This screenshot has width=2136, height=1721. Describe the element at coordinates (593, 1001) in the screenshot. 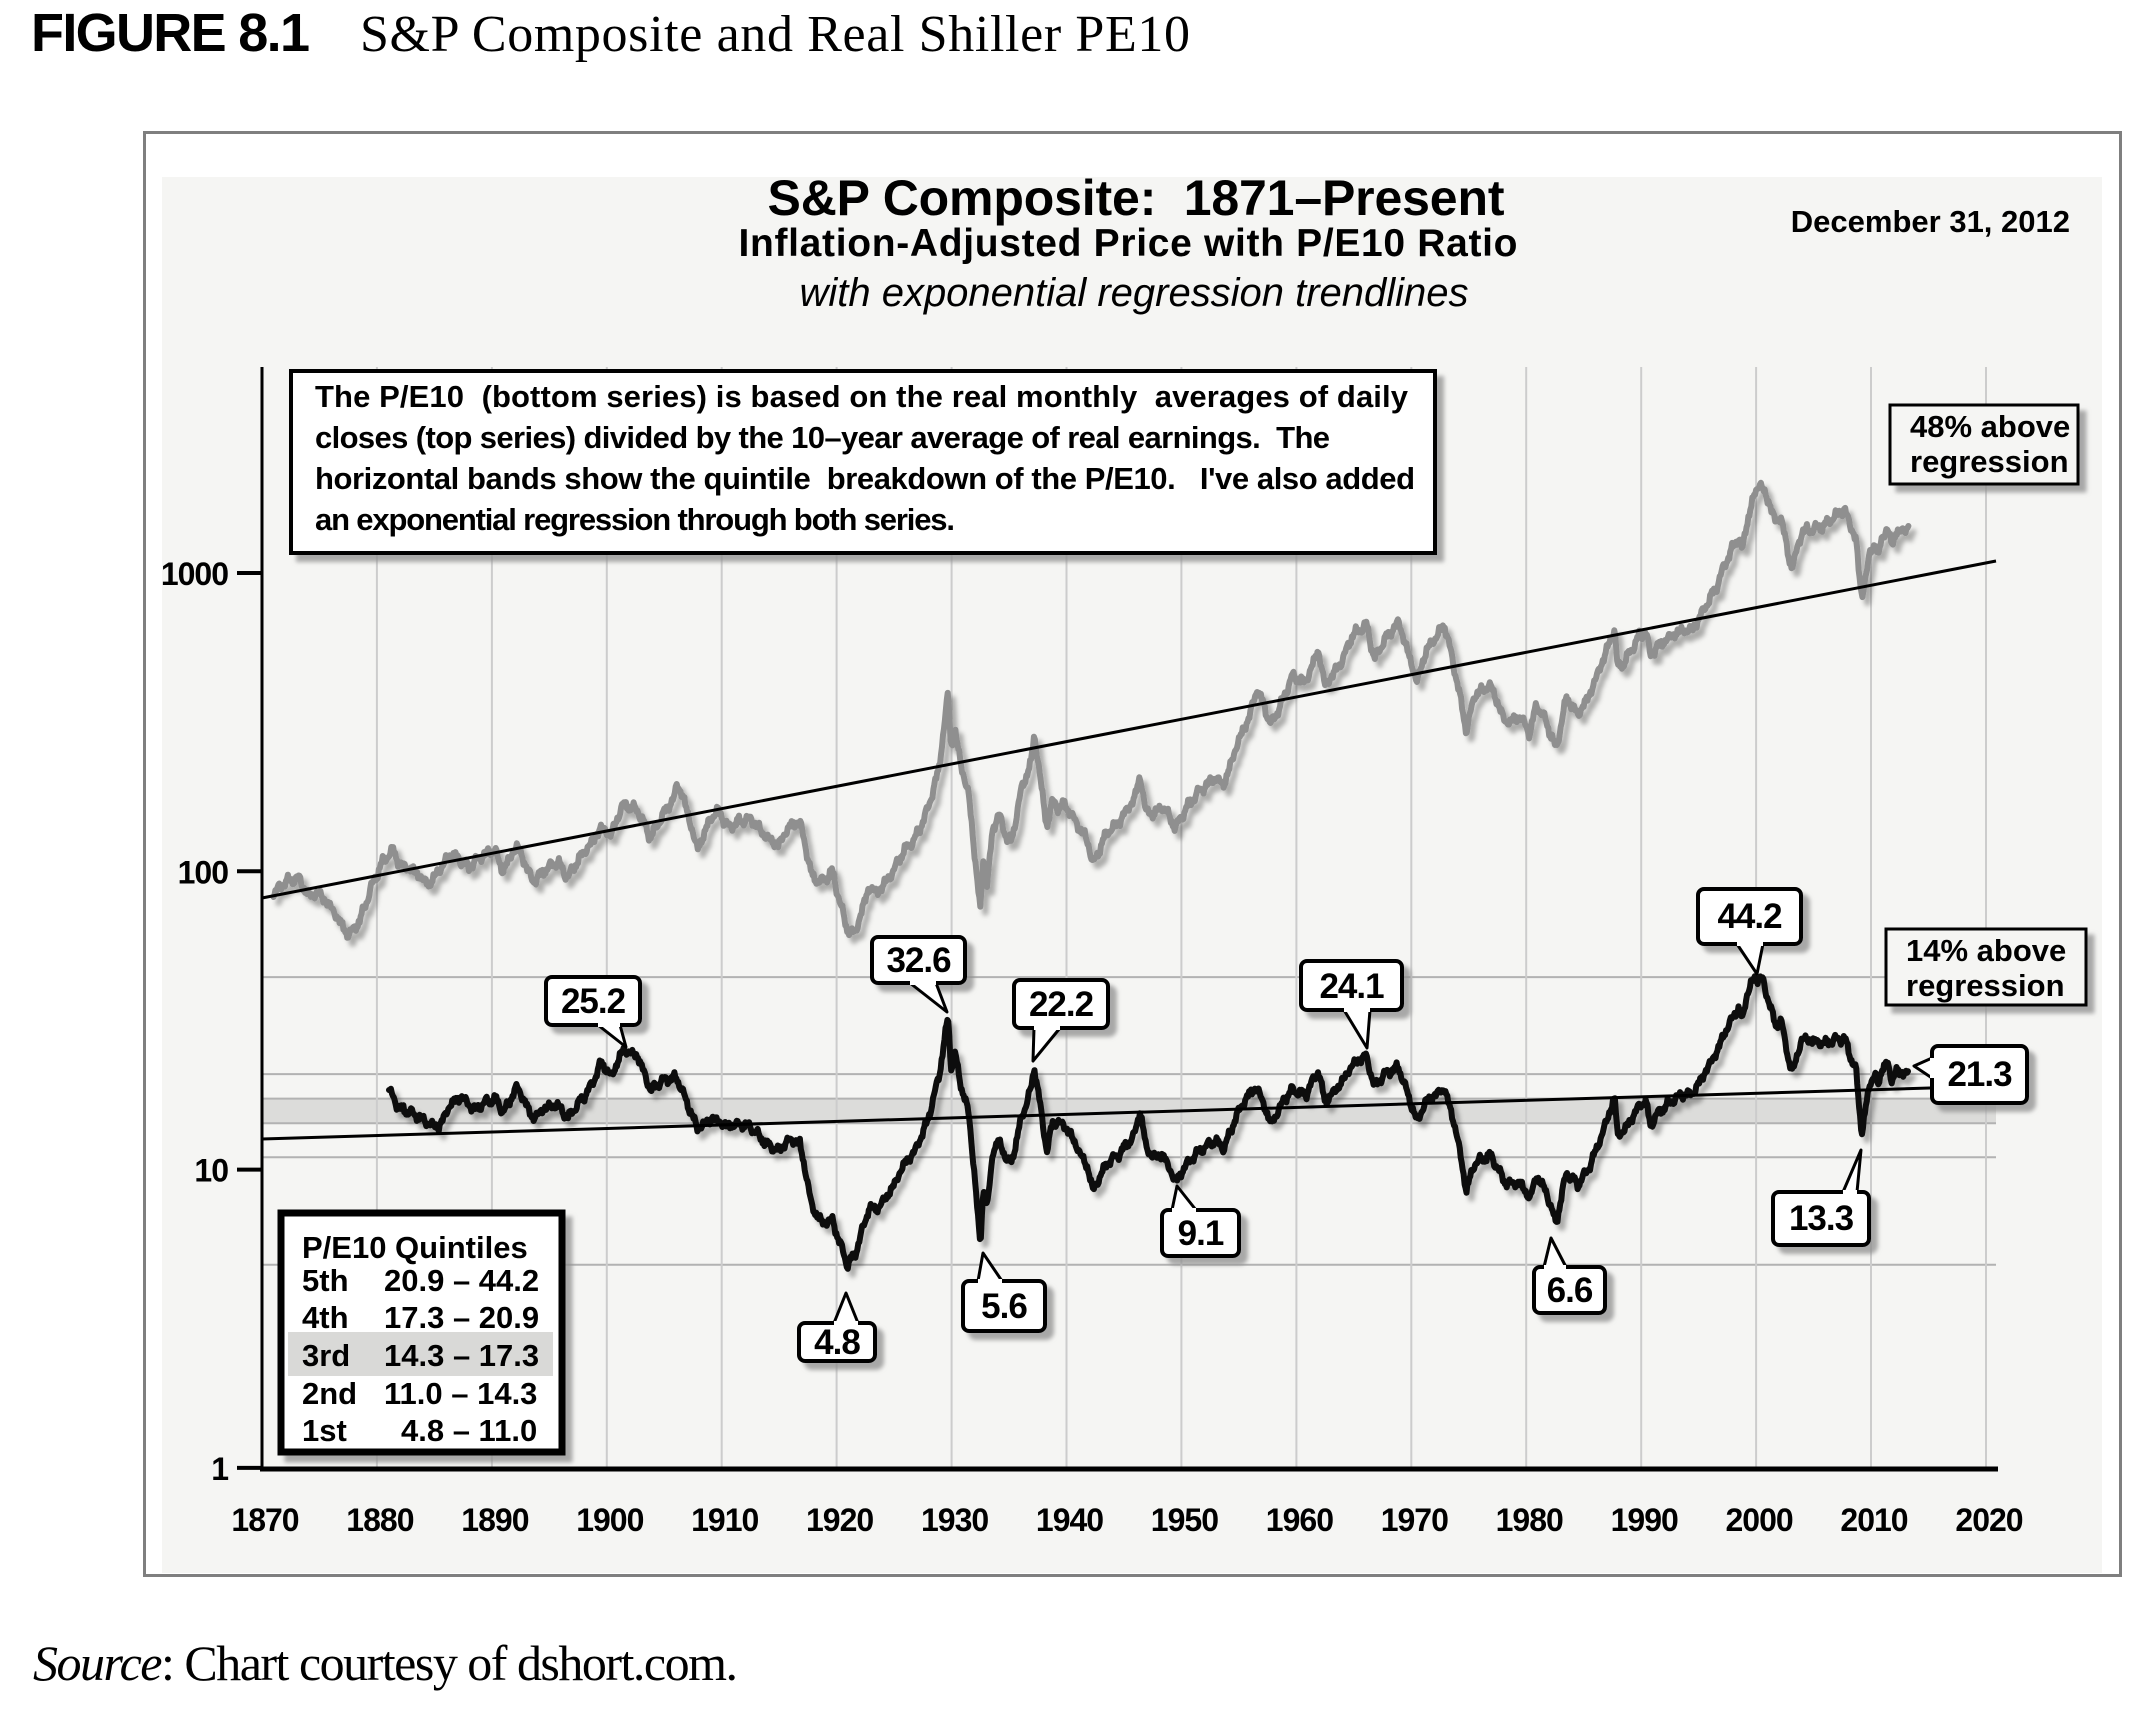

I see `svg-text: 25.2` at that location.